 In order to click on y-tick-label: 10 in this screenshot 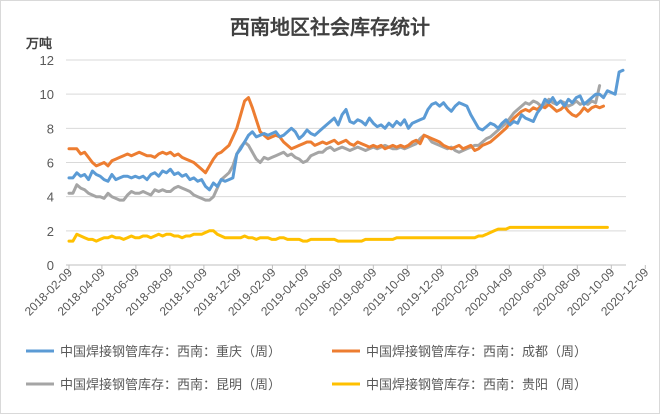, I will do `click(47, 94)`.